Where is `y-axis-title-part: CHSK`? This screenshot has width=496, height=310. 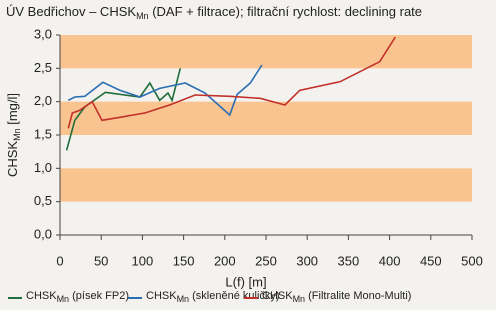 y-axis-title-part: CHSK is located at coordinates (12, 159).